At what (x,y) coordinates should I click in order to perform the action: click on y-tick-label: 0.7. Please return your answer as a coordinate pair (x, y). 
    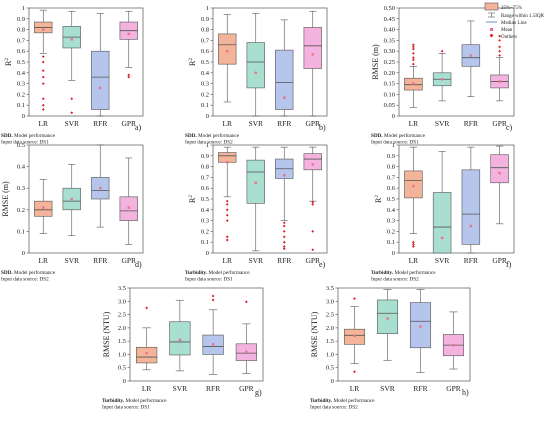
    Looking at the image, I should click on (21, 40).